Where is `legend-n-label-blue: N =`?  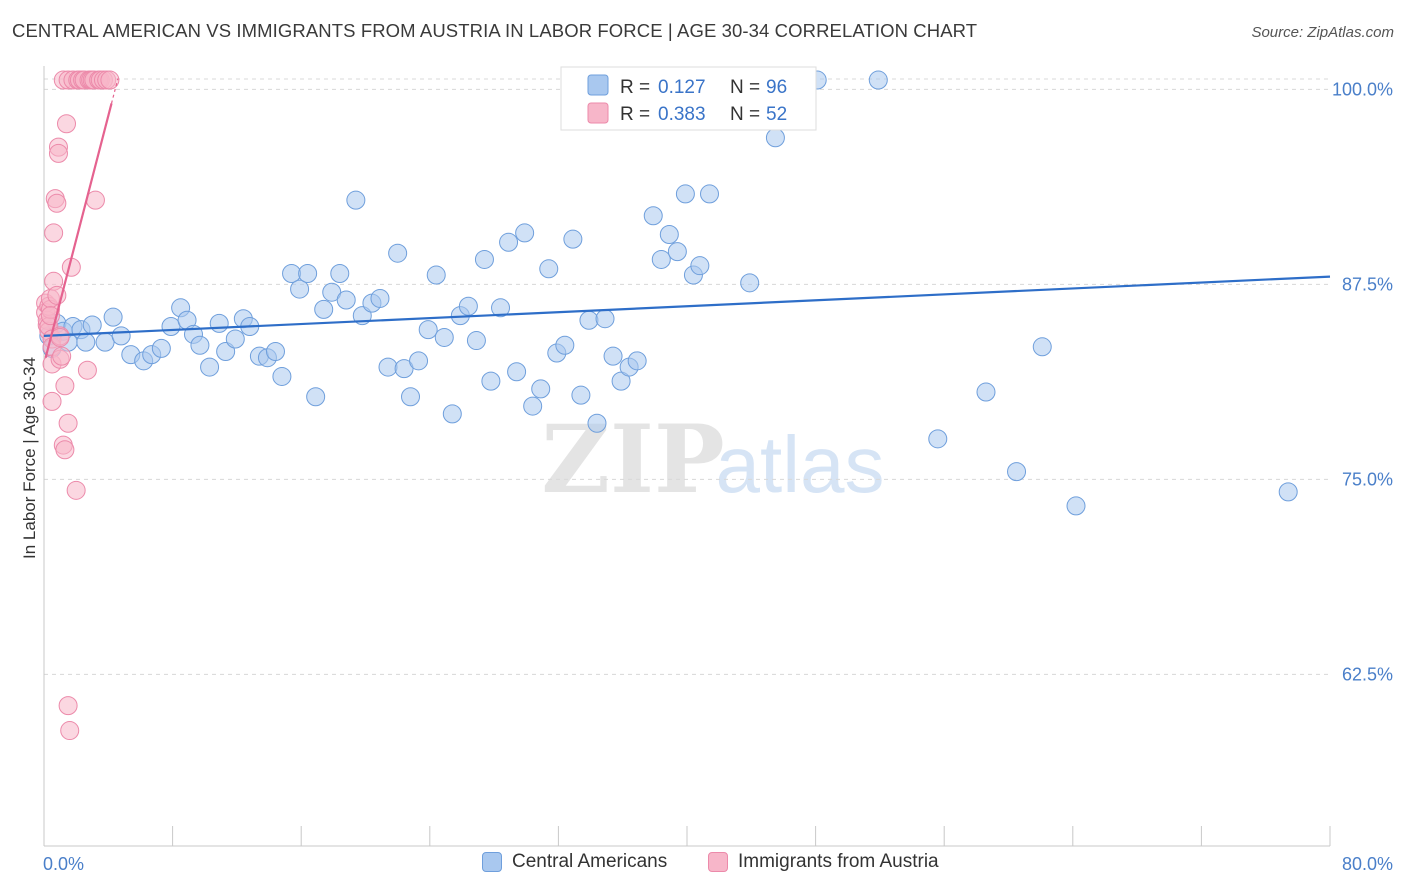 legend-n-label-blue: N = is located at coordinates (745, 87).